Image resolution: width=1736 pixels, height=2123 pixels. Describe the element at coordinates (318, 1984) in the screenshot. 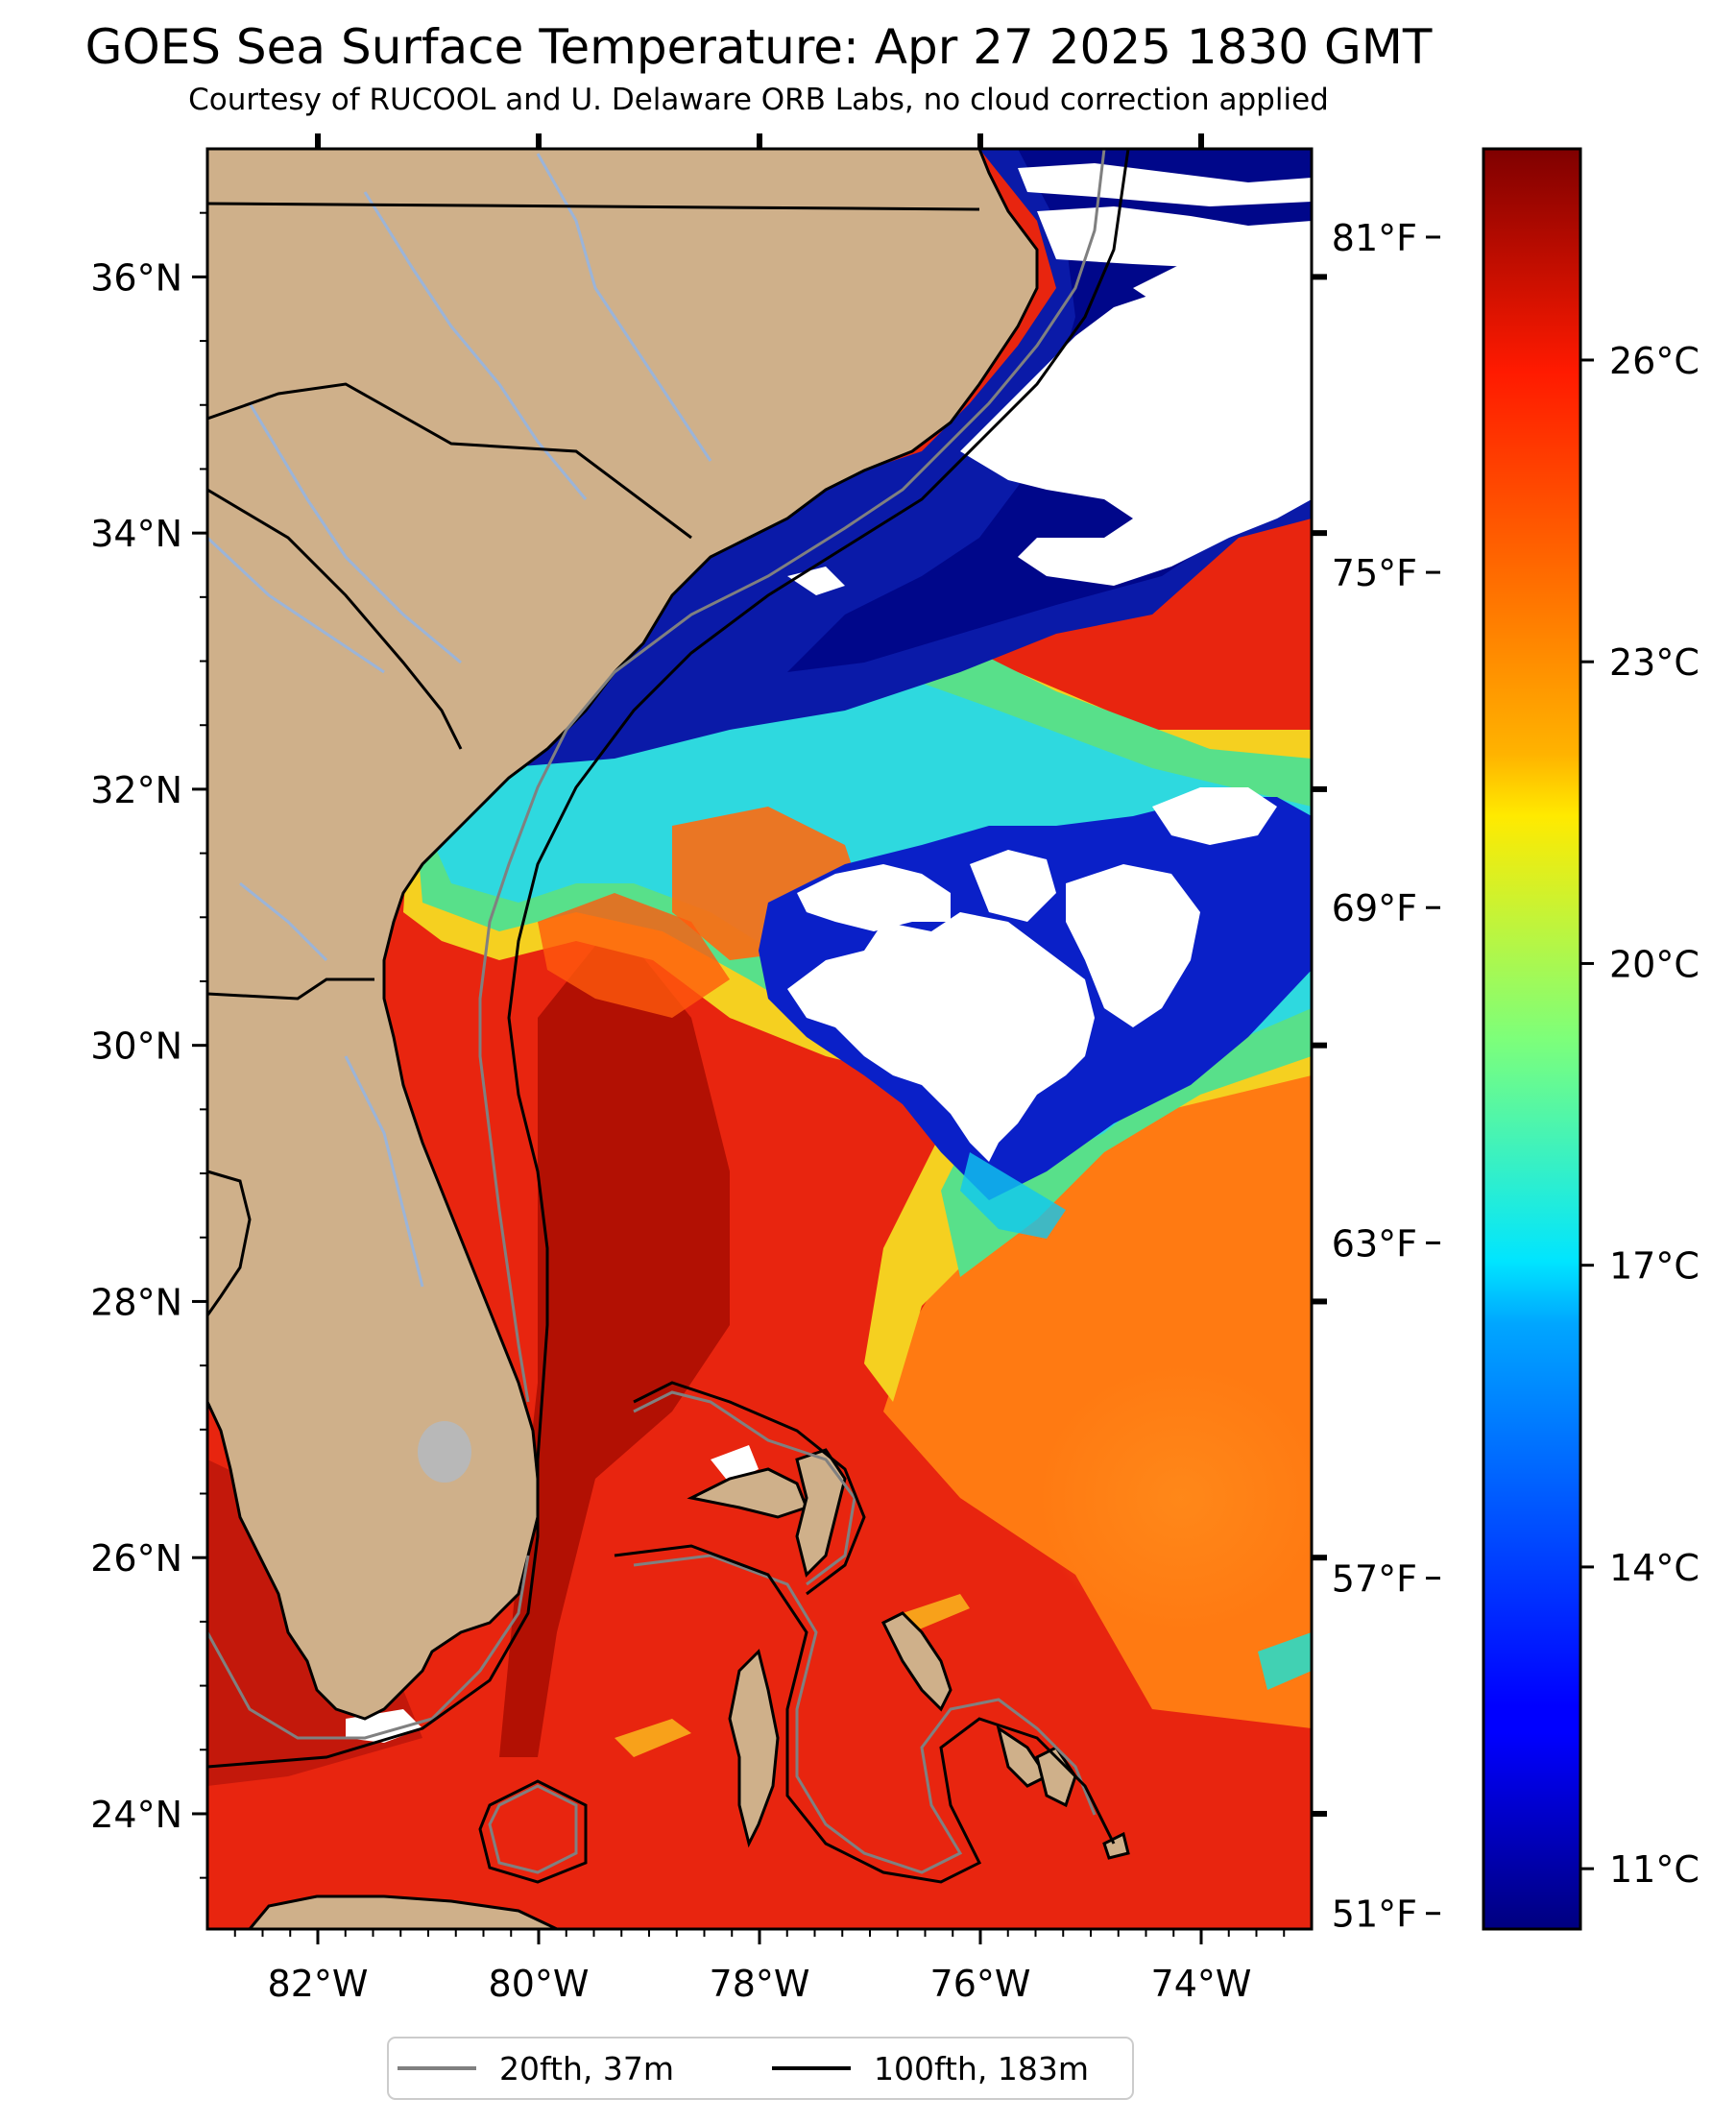

I see `lon-tick-label: 82°W` at that location.